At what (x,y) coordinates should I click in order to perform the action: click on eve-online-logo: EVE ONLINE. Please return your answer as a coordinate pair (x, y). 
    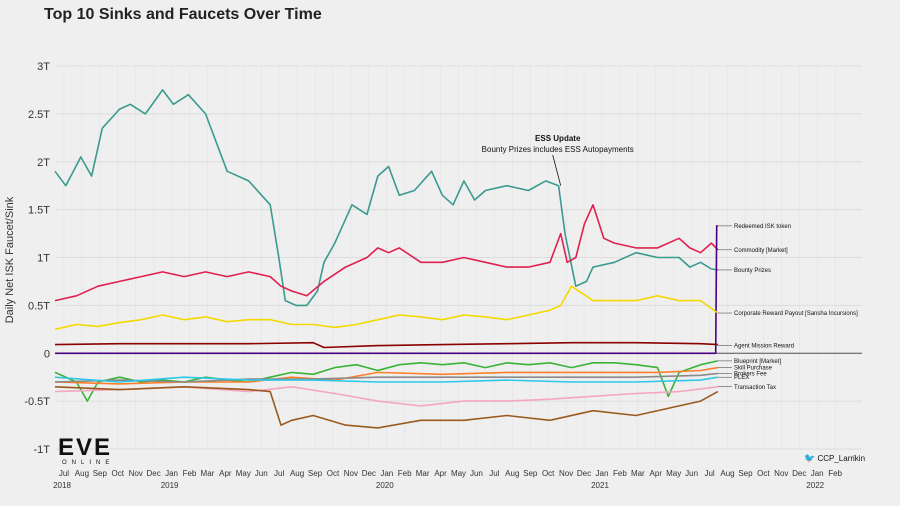
    Looking at the image, I should click on (86, 450).